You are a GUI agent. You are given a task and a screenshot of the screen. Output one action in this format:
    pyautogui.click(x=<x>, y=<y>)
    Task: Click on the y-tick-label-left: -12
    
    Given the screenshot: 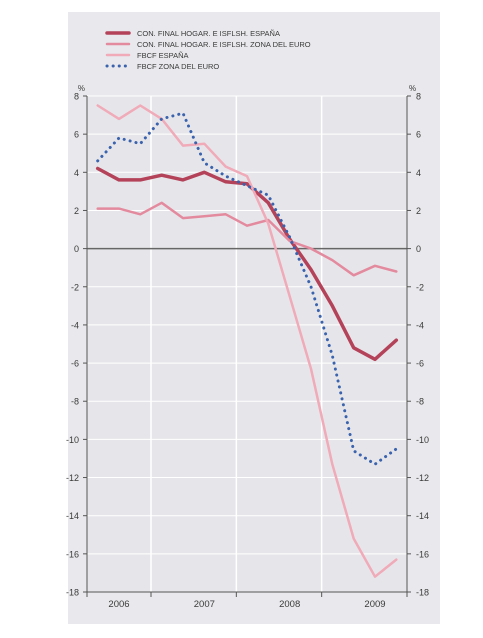 What is the action you would take?
    pyautogui.click(x=72, y=478)
    